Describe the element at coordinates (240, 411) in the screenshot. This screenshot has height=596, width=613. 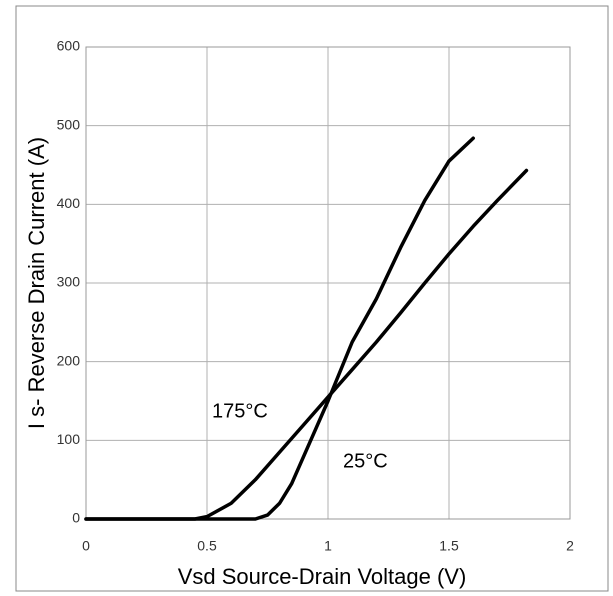
I see `annotation: 175°C` at that location.